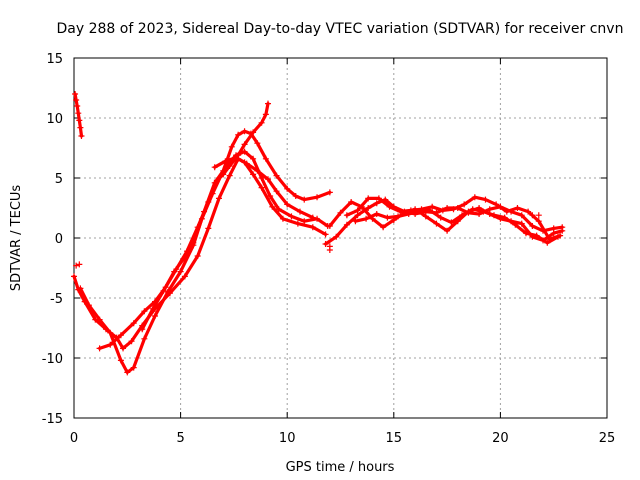 This screenshot has width=640, height=480. Describe the element at coordinates (54, 119) in the screenshot. I see `y-tick-label: 10` at that location.